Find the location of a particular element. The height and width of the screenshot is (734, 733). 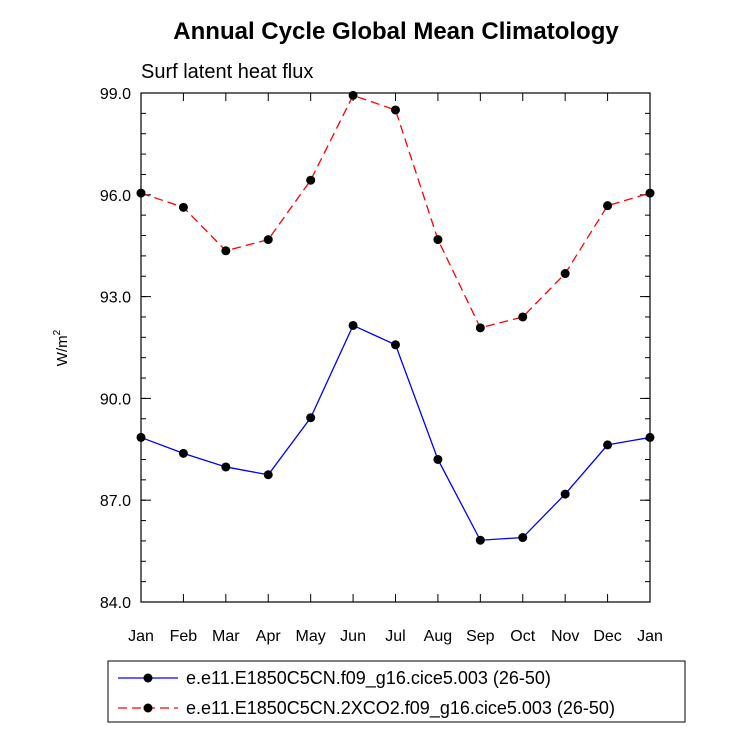

y-tick-label: 87.0 is located at coordinates (115, 501).